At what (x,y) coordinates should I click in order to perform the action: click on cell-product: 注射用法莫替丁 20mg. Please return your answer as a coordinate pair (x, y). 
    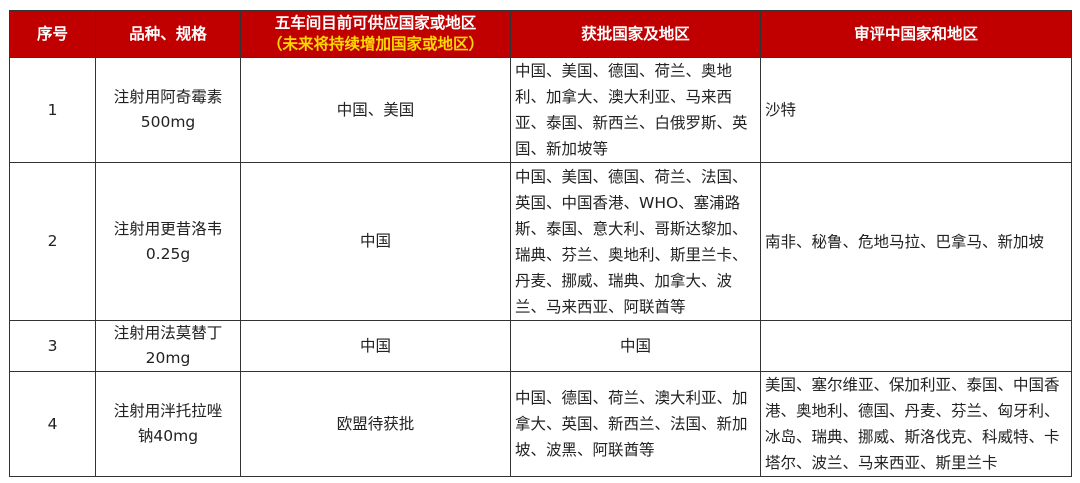
    Looking at the image, I should click on (168, 346).